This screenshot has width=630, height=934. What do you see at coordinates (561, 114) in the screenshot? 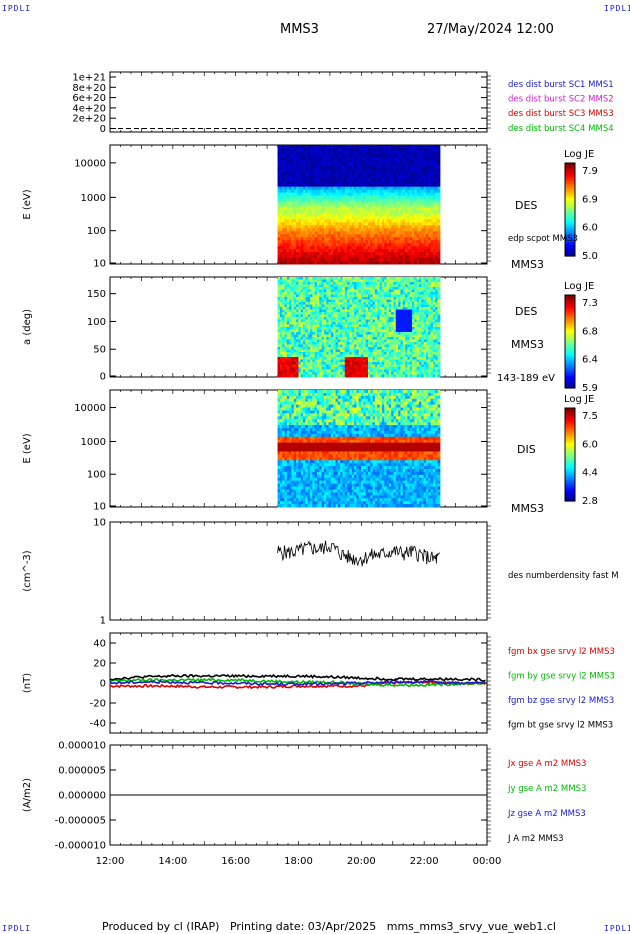
I see `legend-dist-burst-mms3: des dist burst SC3 MMS3` at bounding box center [561, 114].